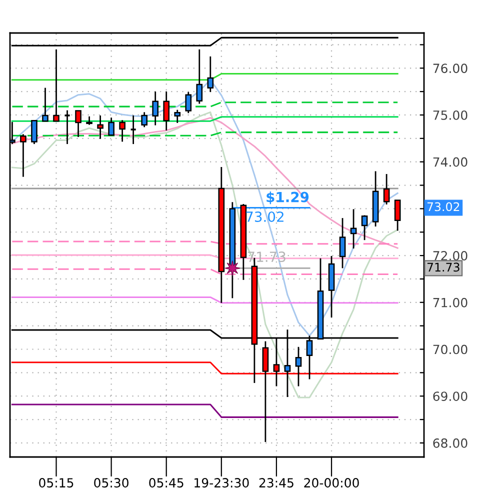 The height and width of the screenshot is (488, 487). What do you see at coordinates (450, 255) in the screenshot?
I see `y-tick-label: 72.00` at bounding box center [450, 255].